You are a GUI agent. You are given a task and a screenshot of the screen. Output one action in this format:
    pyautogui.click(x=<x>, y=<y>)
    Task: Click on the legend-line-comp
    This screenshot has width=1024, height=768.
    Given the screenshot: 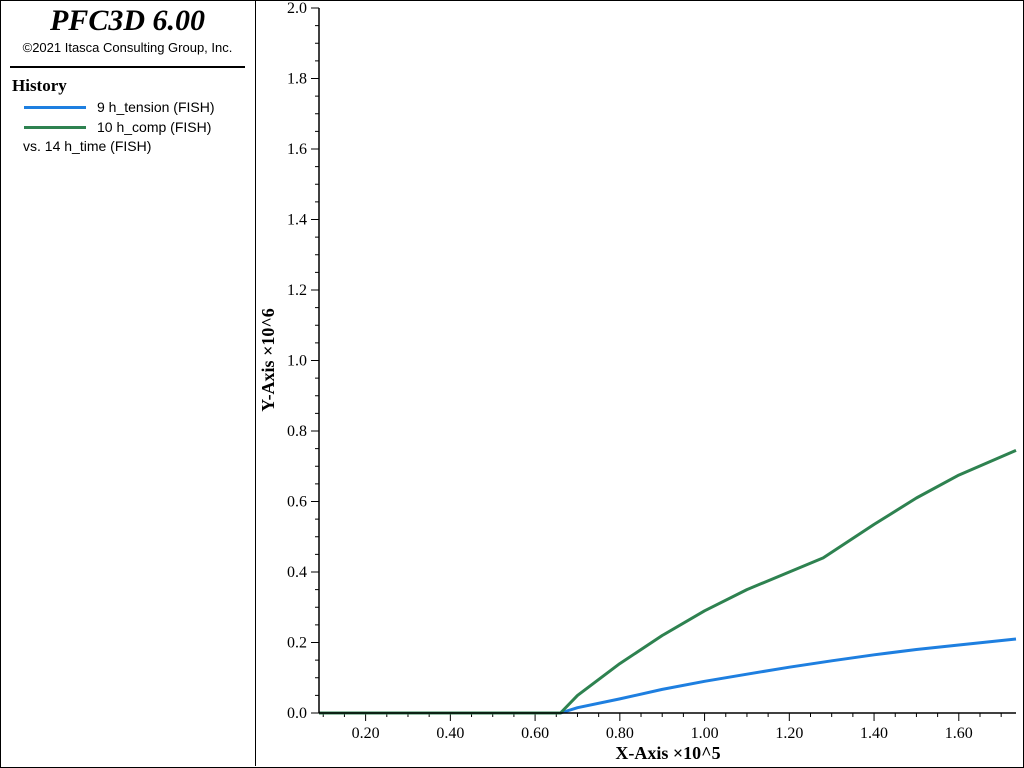 What is the action you would take?
    pyautogui.click(x=55, y=127)
    